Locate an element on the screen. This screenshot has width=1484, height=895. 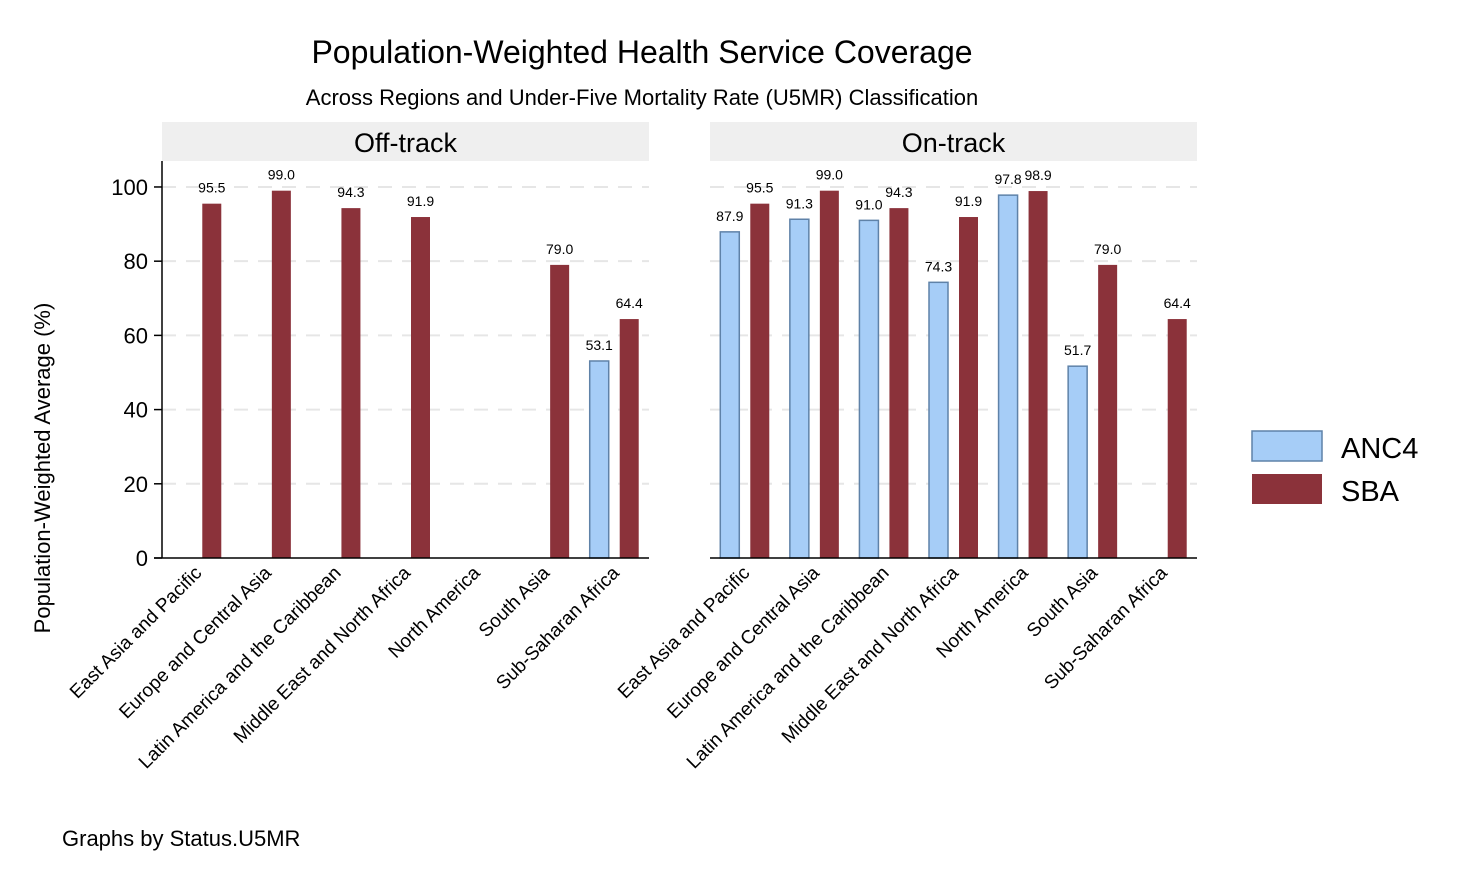
data-label: 74.3 is located at coordinates (938, 266).